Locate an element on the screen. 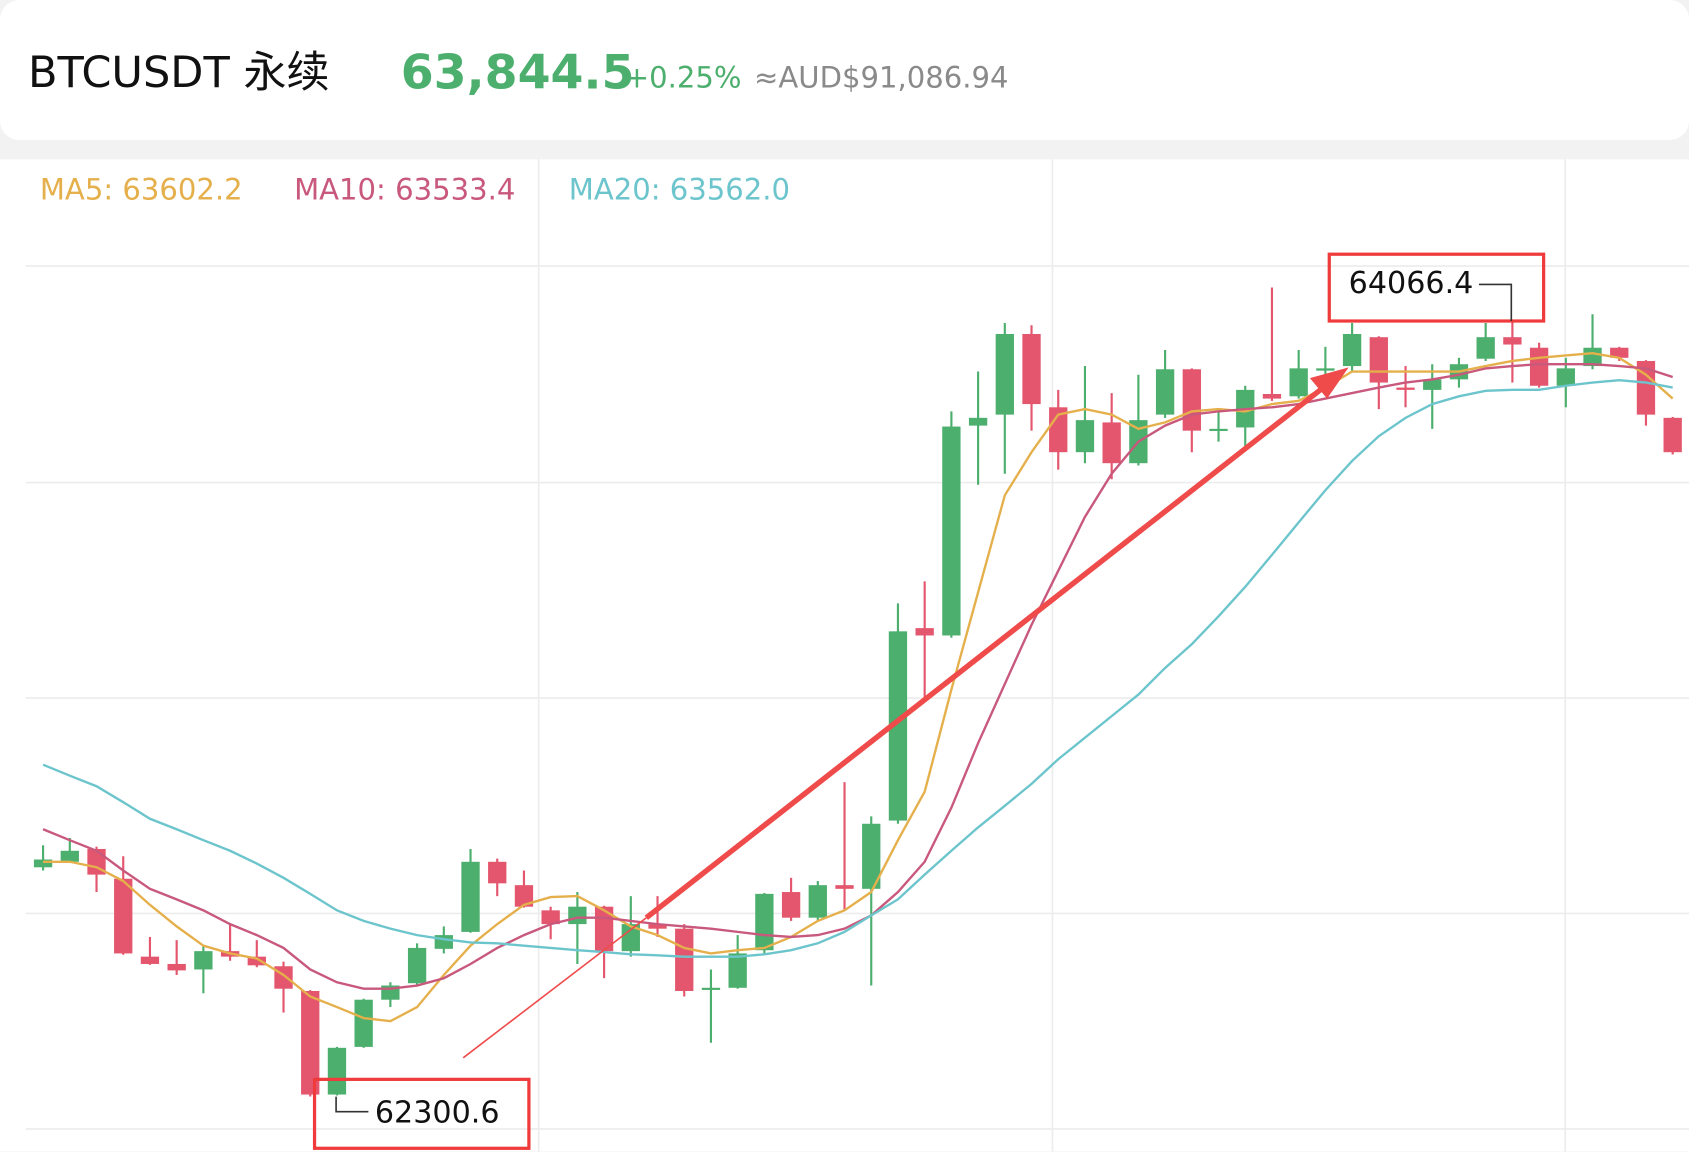  symbol: BTCUSDT 永续 is located at coordinates (179, 73).